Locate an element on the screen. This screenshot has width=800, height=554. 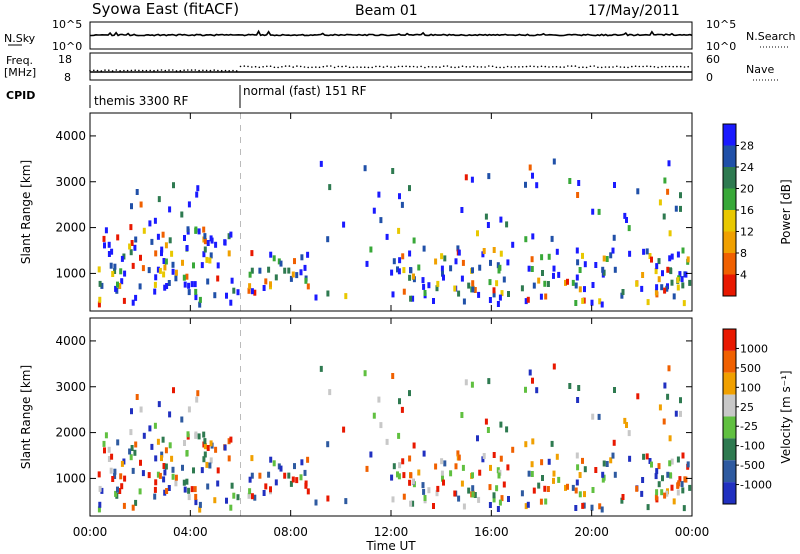
colorbar-swatch is located at coordinates (729, 340).